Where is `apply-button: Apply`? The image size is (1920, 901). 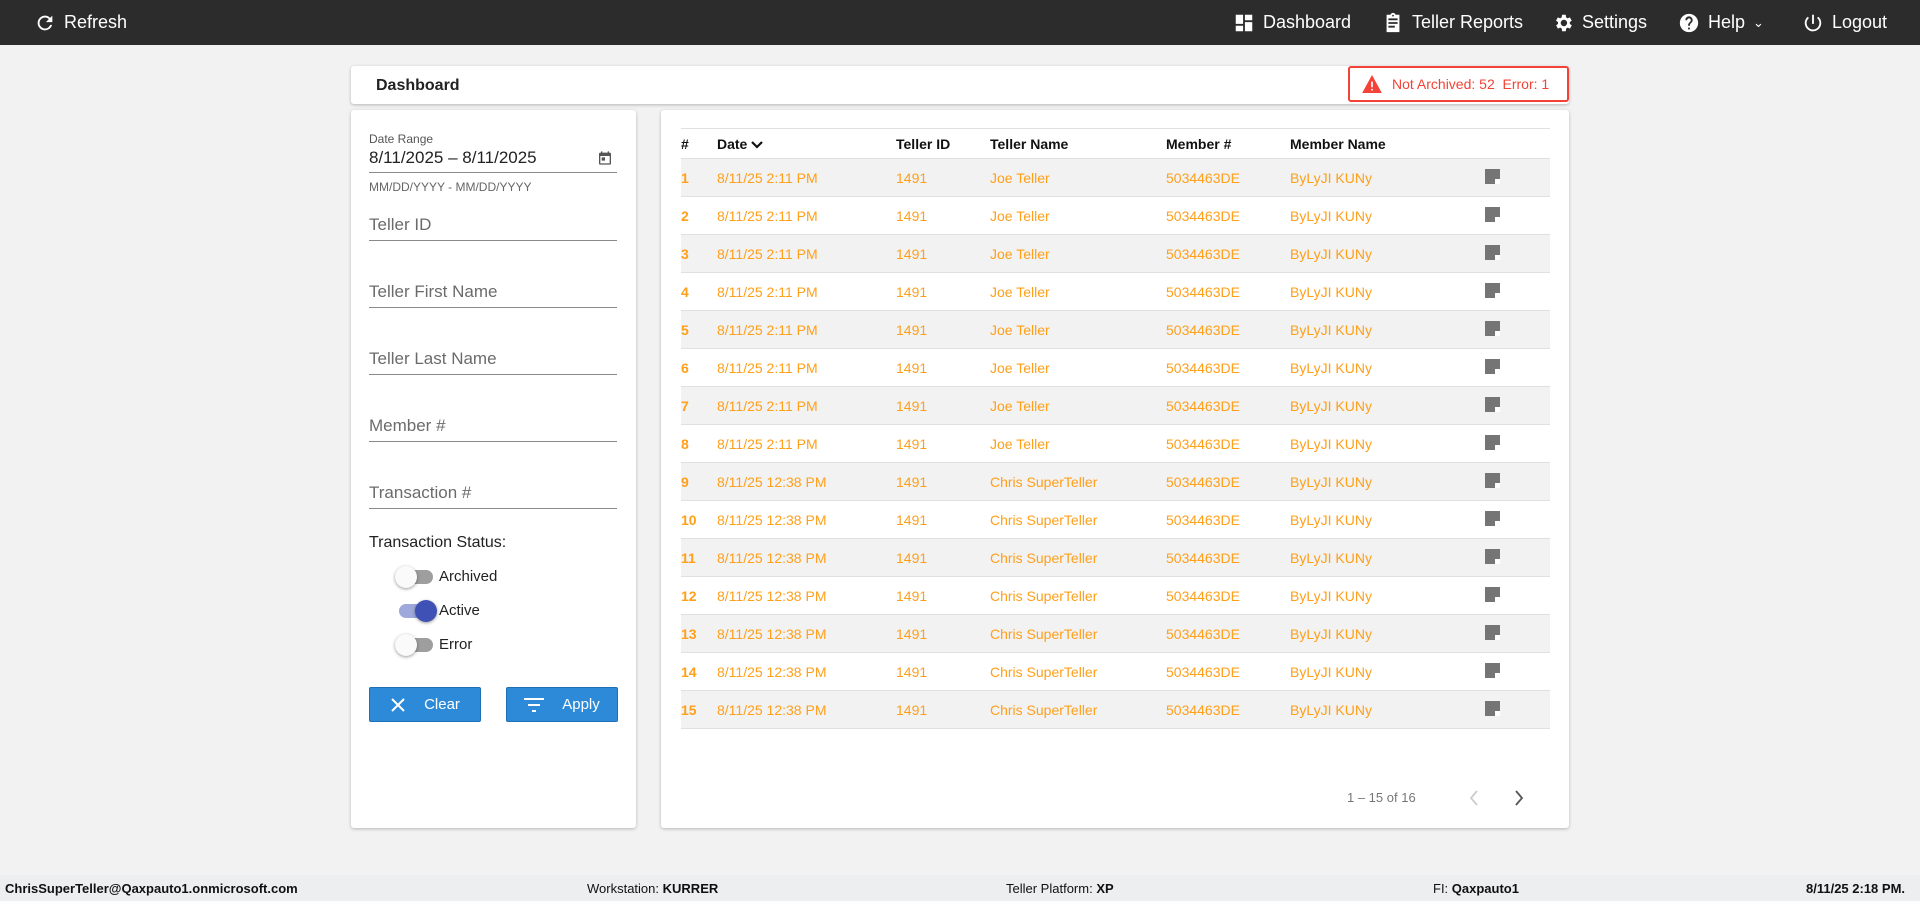 apply-button: Apply is located at coordinates (562, 704).